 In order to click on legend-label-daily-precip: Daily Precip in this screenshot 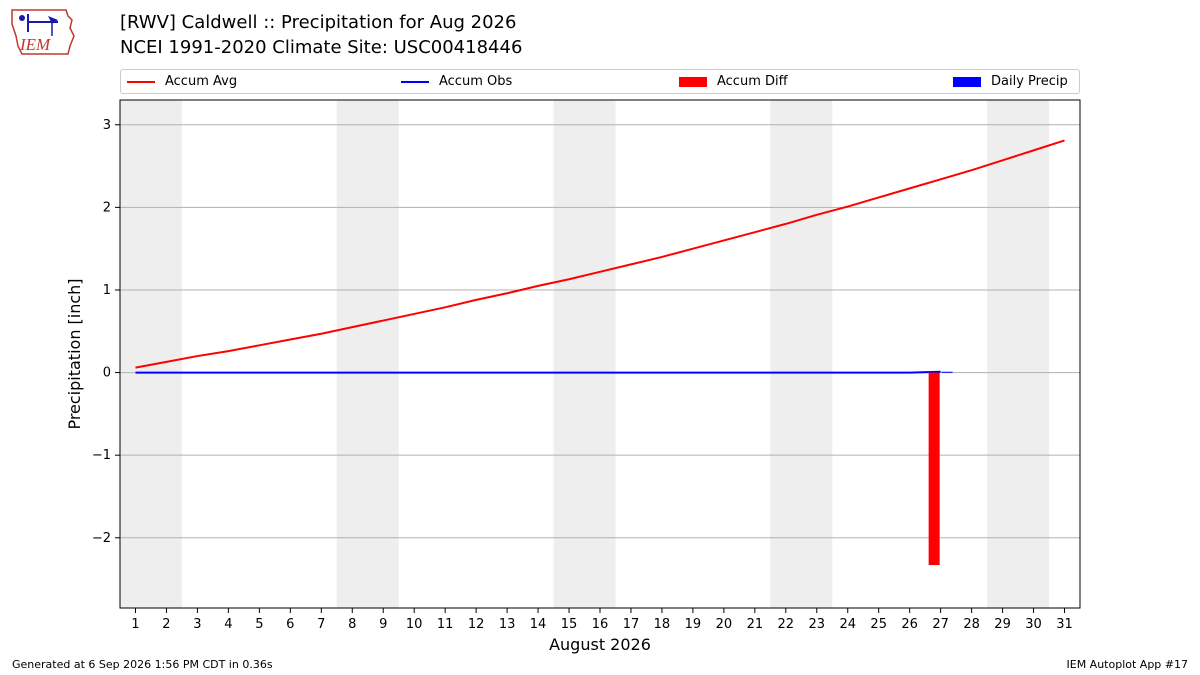, I will do `click(1029, 81)`.